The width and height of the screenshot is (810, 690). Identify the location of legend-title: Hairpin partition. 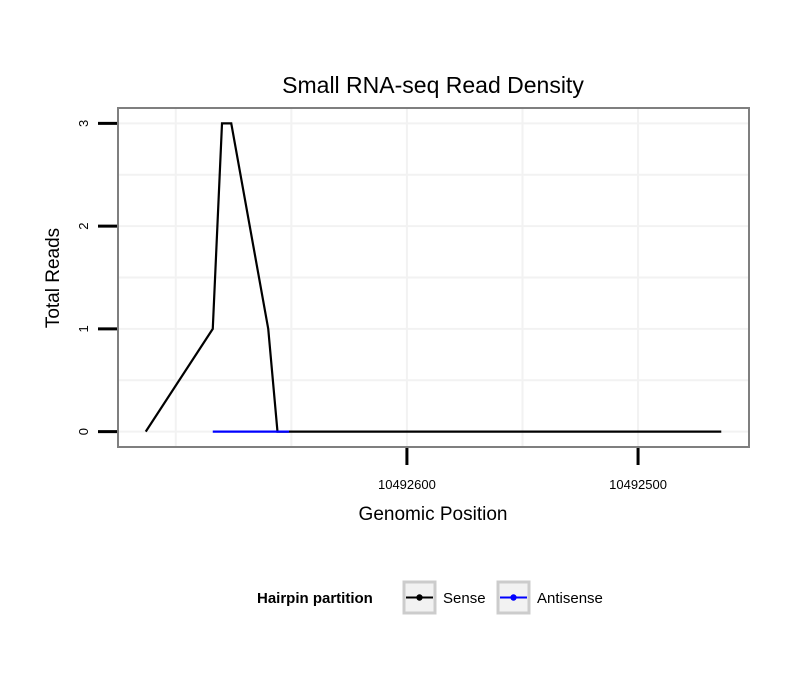
(315, 598).